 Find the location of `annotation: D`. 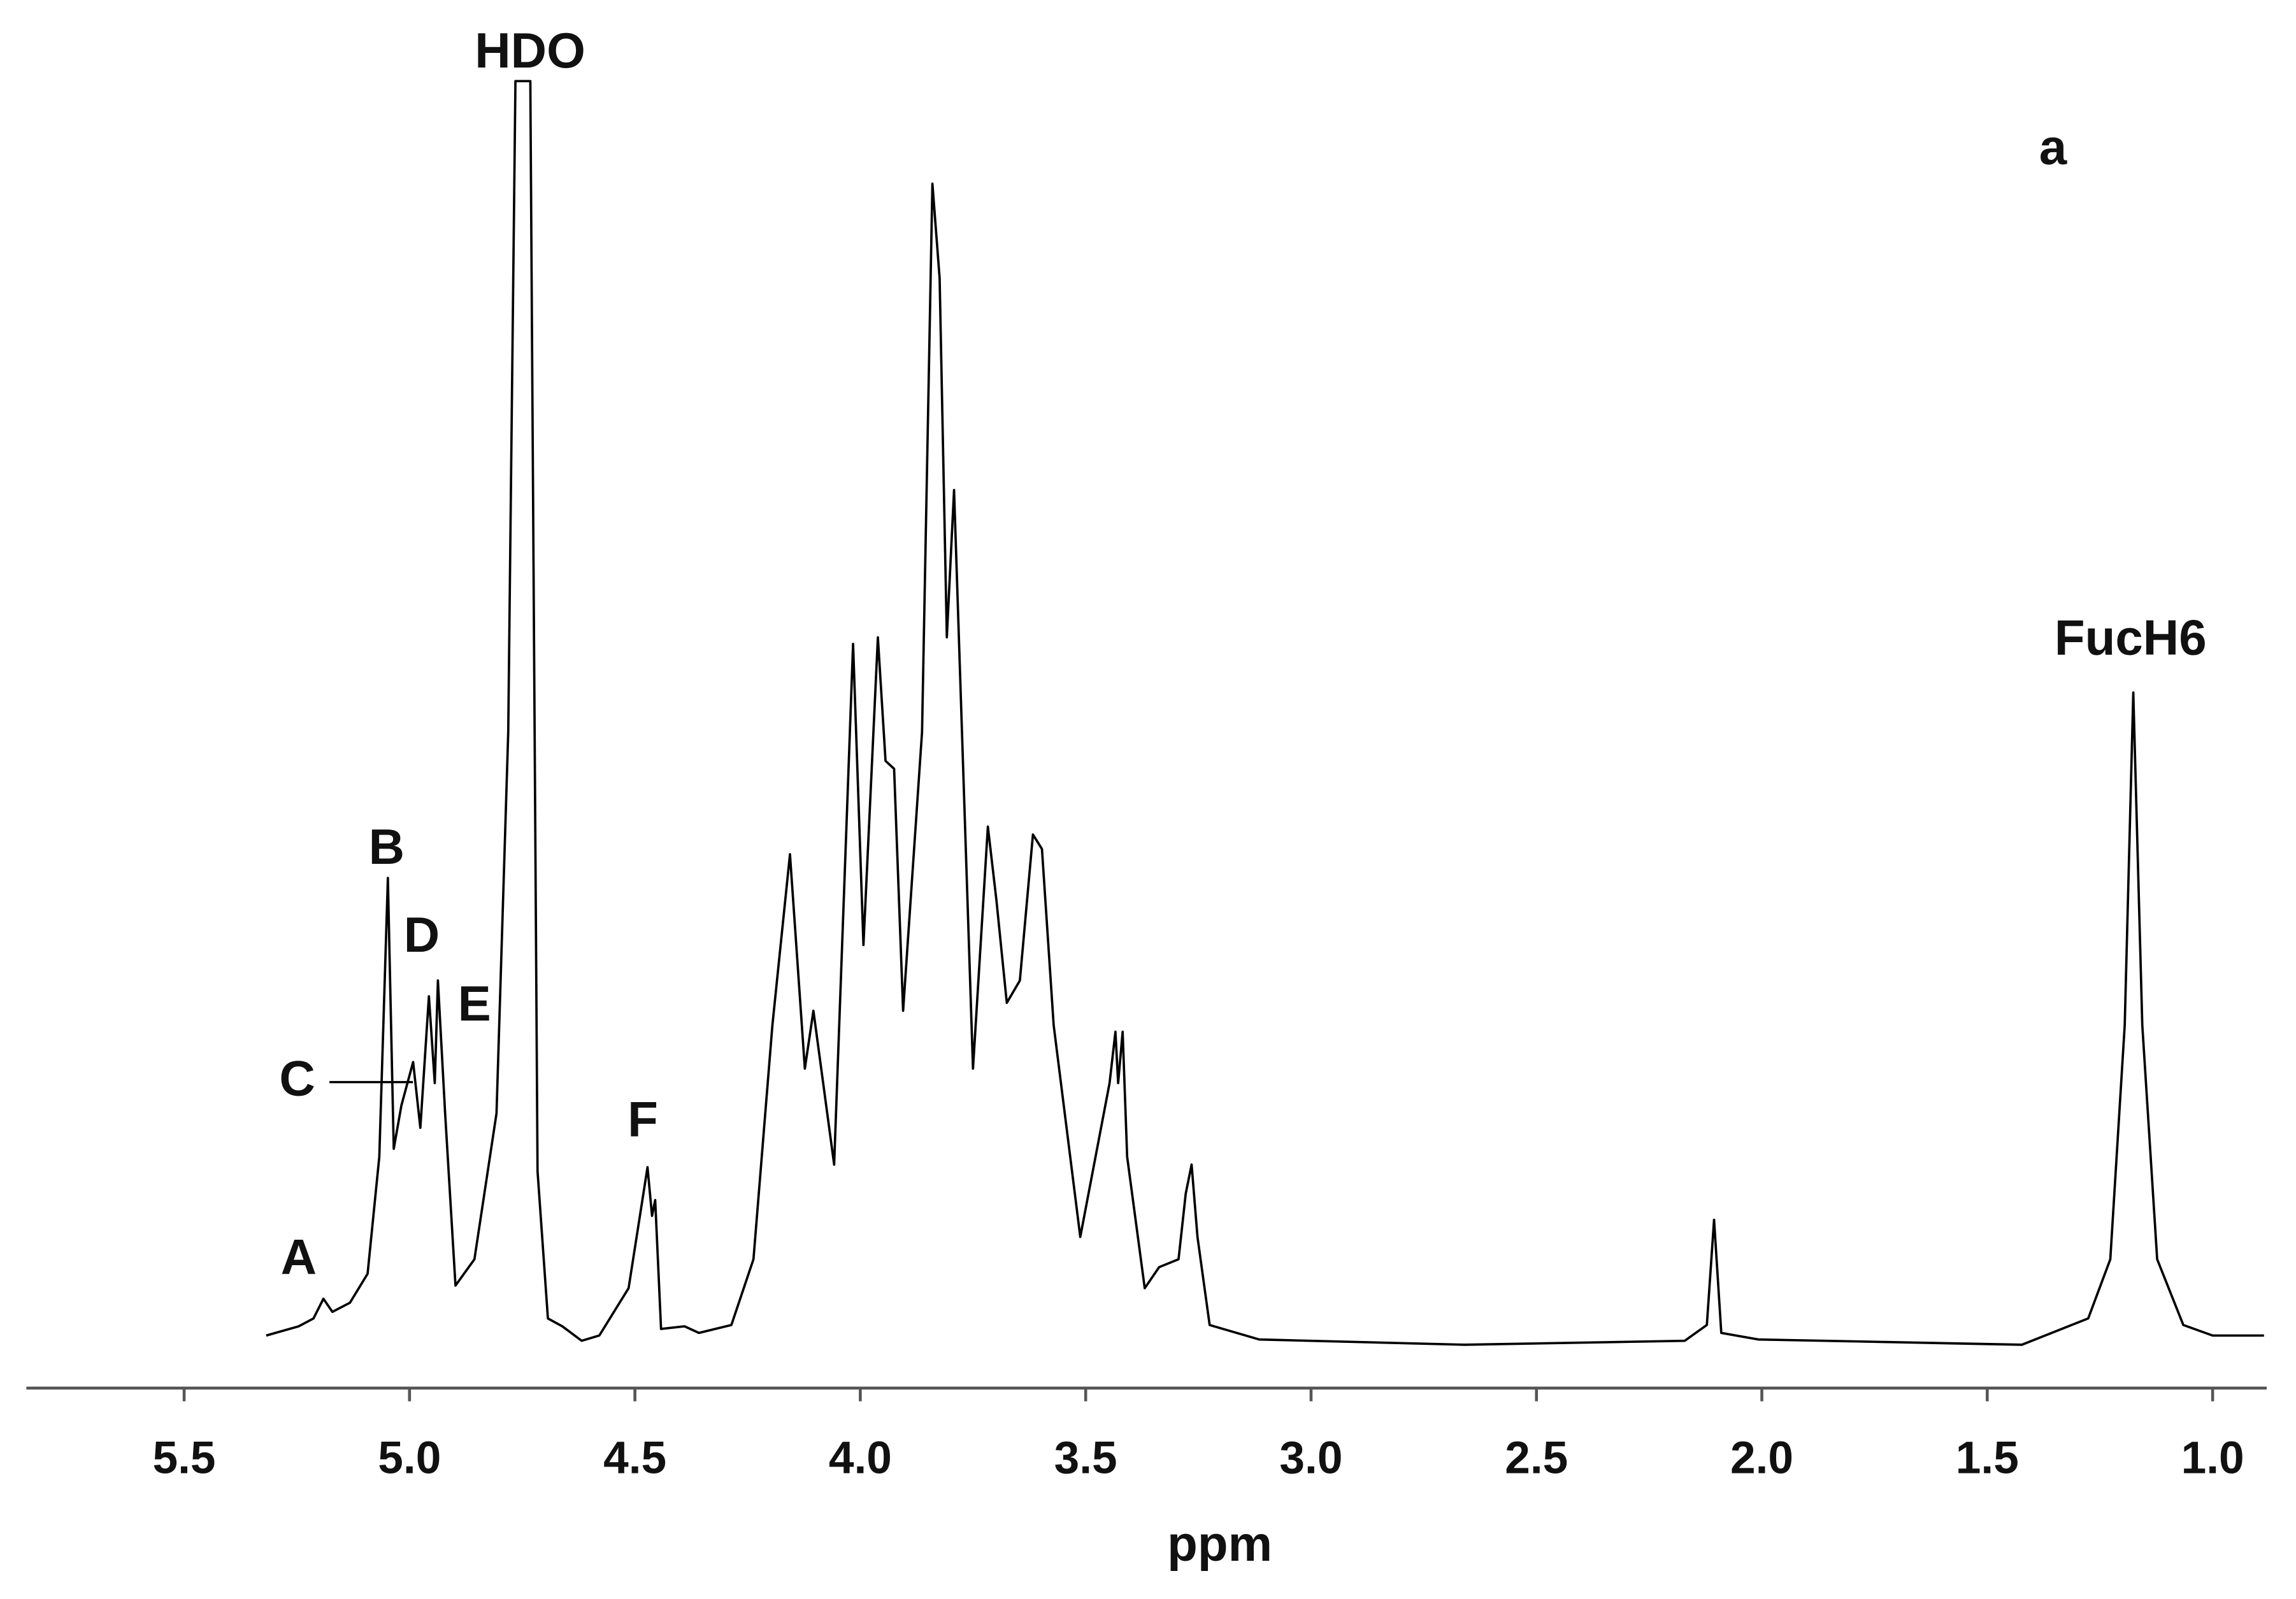

annotation: D is located at coordinates (422, 935).